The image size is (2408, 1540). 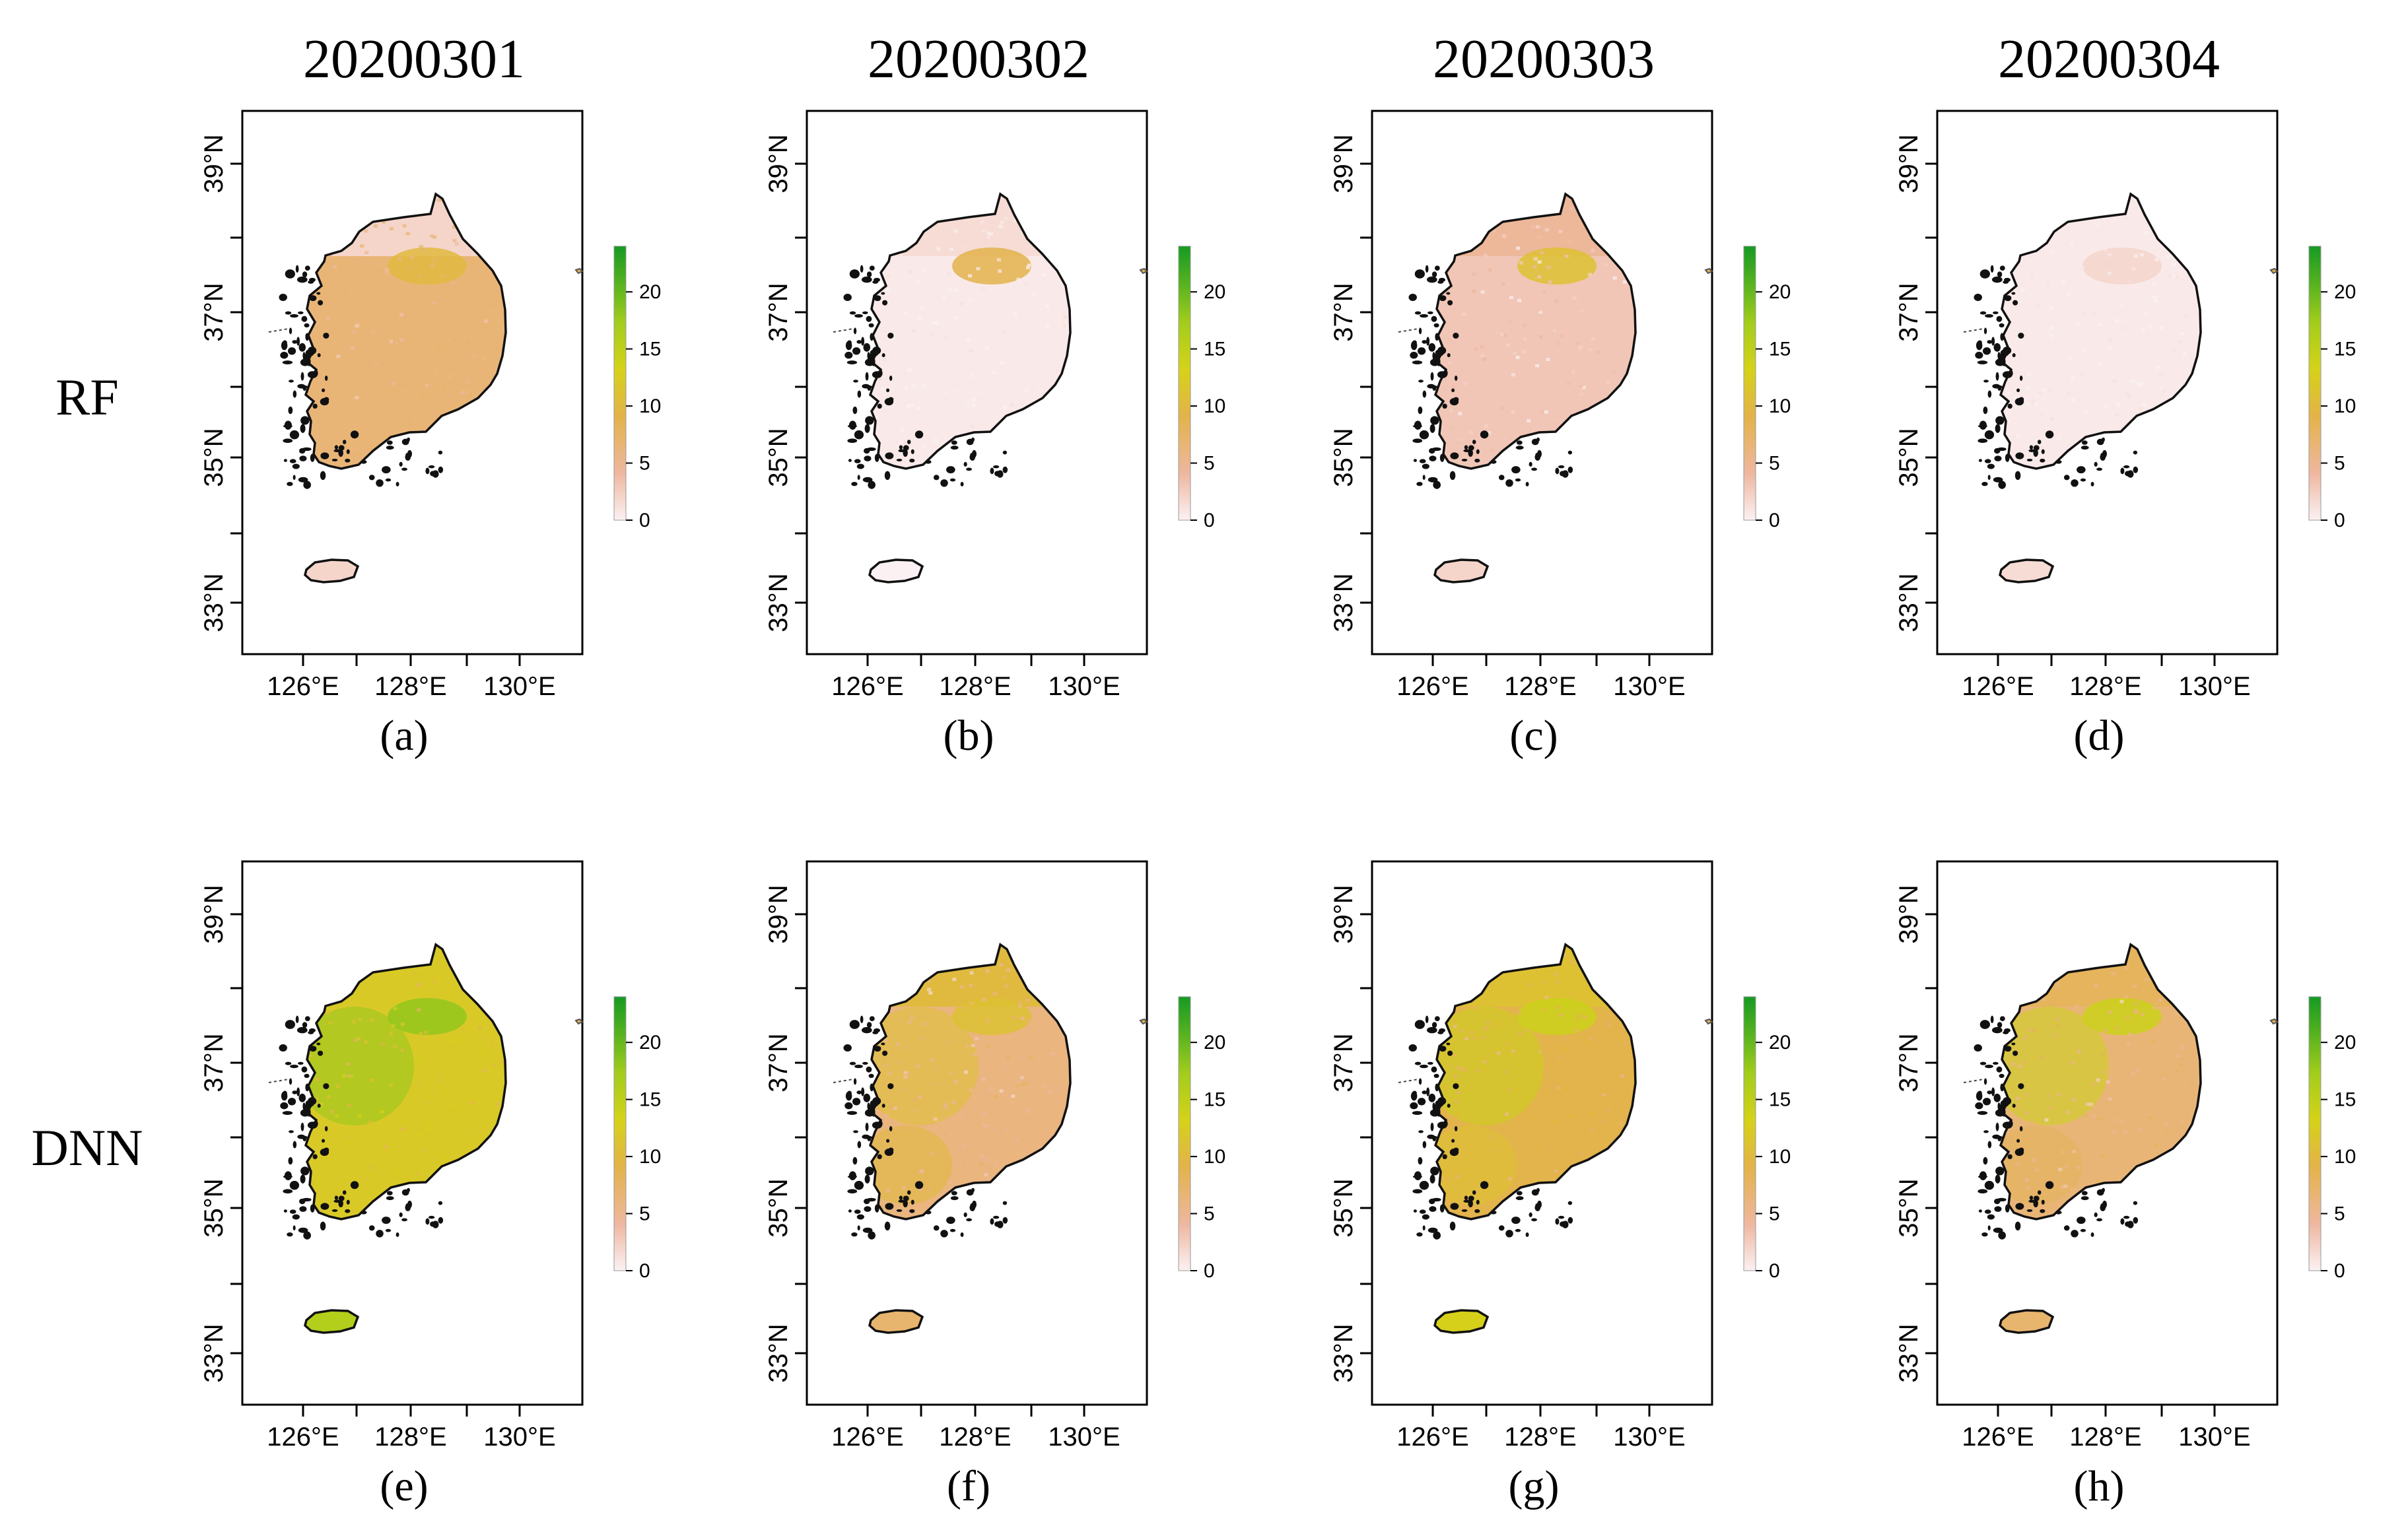 I want to click on lat-tick-label: 33°N, so click(x=1909, y=602).